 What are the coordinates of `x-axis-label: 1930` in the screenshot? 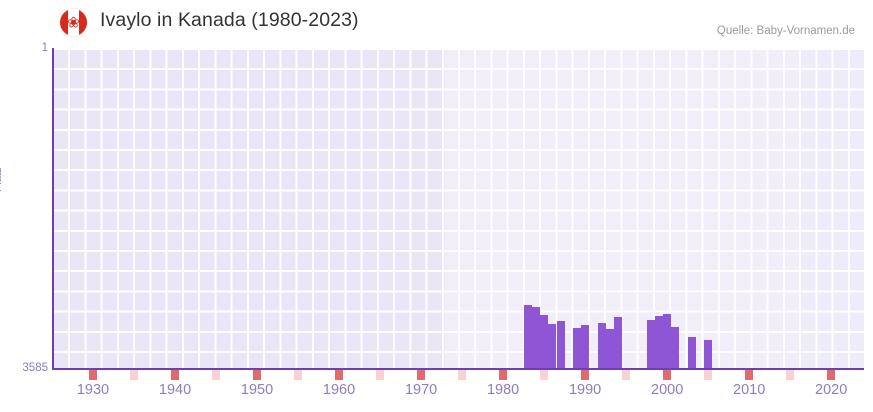 It's located at (93, 390).